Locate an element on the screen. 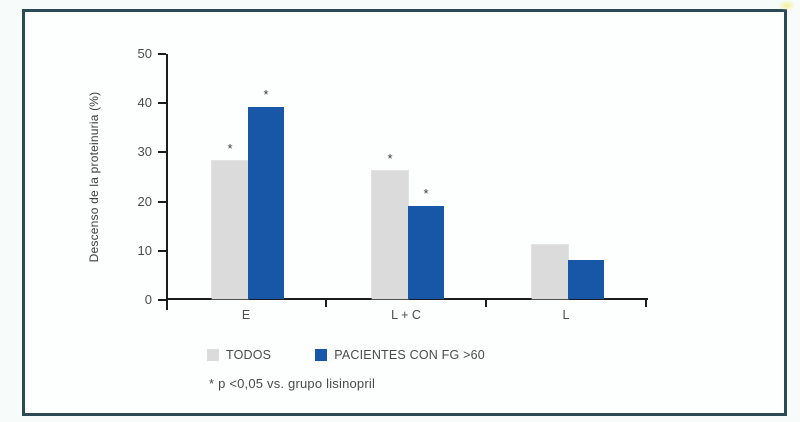 This screenshot has height=422, width=800. bar-pacientes-con-fg-60-e is located at coordinates (266, 203).